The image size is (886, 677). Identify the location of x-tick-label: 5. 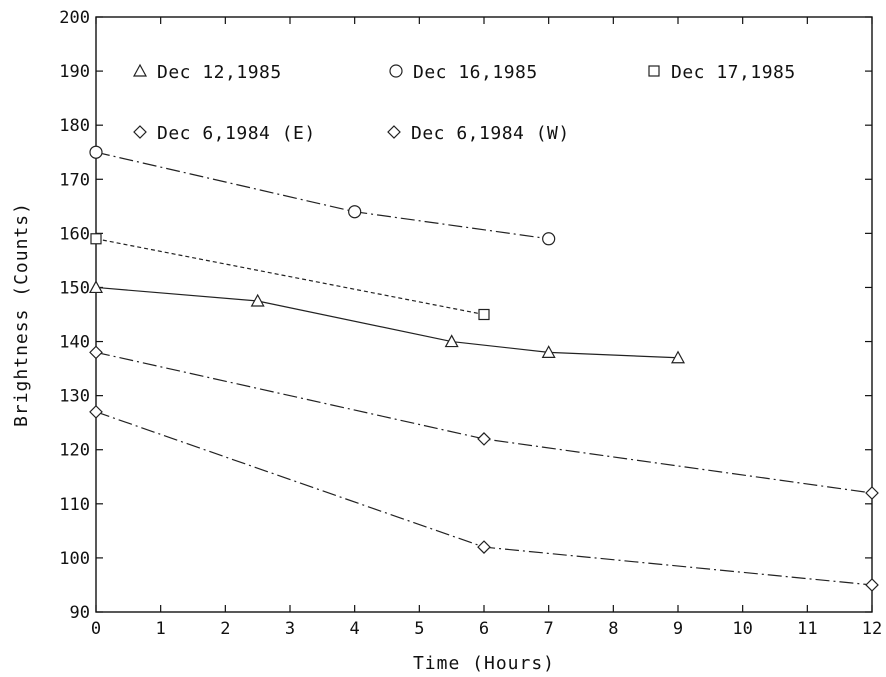
(419, 629).